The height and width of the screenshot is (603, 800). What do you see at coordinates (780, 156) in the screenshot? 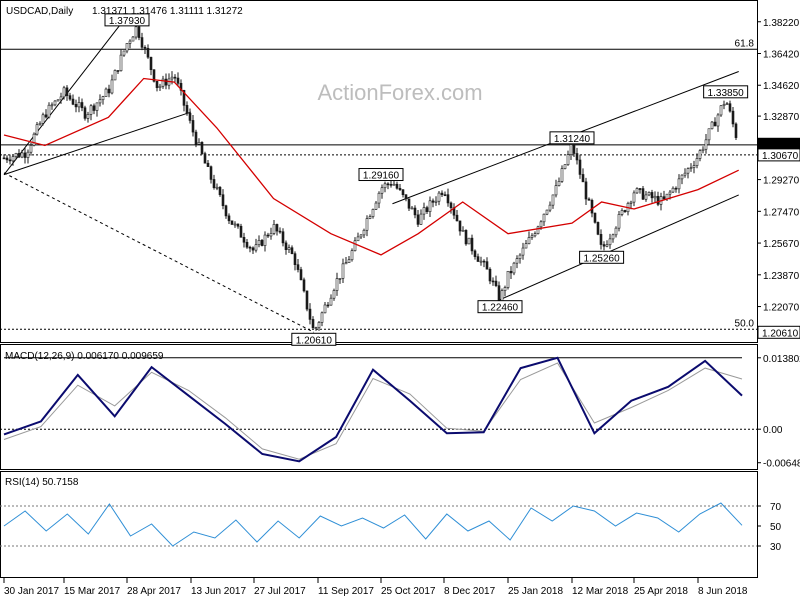
I see `price-tick-label: 1.30670` at bounding box center [780, 156].